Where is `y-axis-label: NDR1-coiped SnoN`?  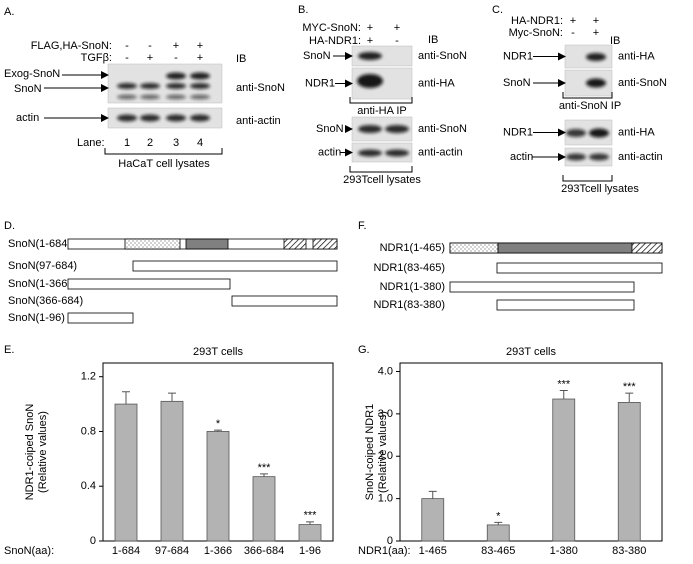 y-axis-label: NDR1-coiped SnoN is located at coordinates (30, 452).